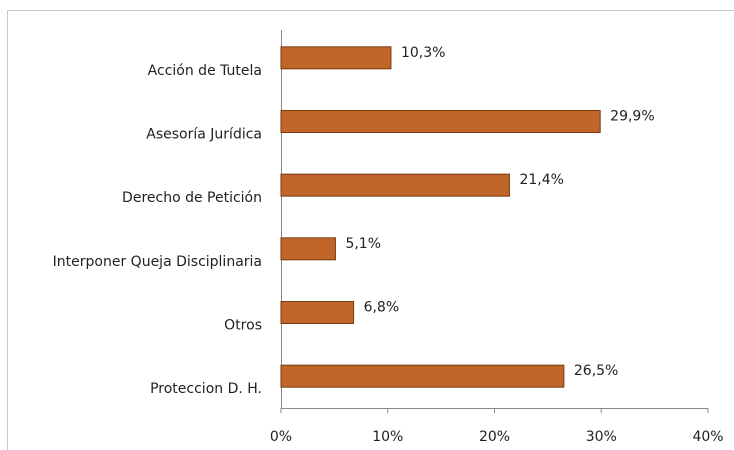  What do you see at coordinates (192, 198) in the screenshot?
I see `y-tick-label: Derecho de Petición` at bounding box center [192, 198].